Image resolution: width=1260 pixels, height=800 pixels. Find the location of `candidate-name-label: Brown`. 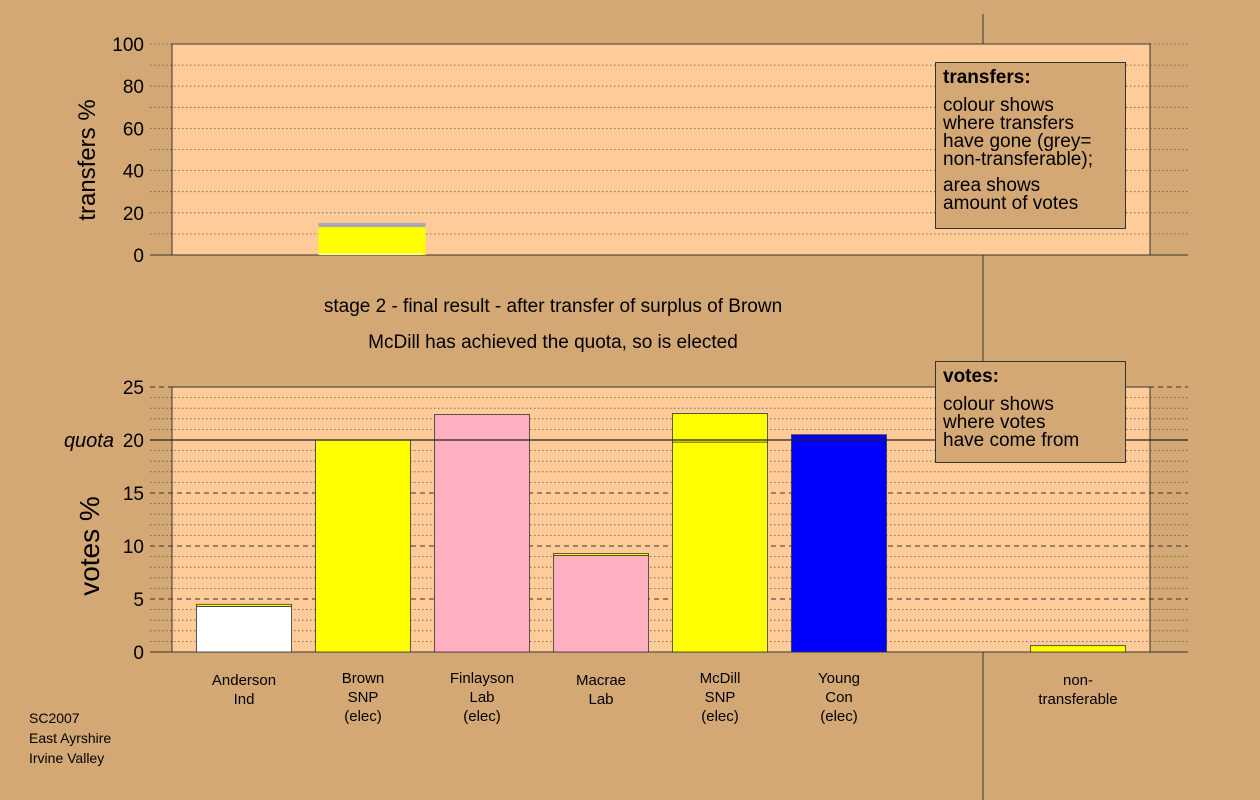

candidate-name-label: Brown is located at coordinates (363, 678).